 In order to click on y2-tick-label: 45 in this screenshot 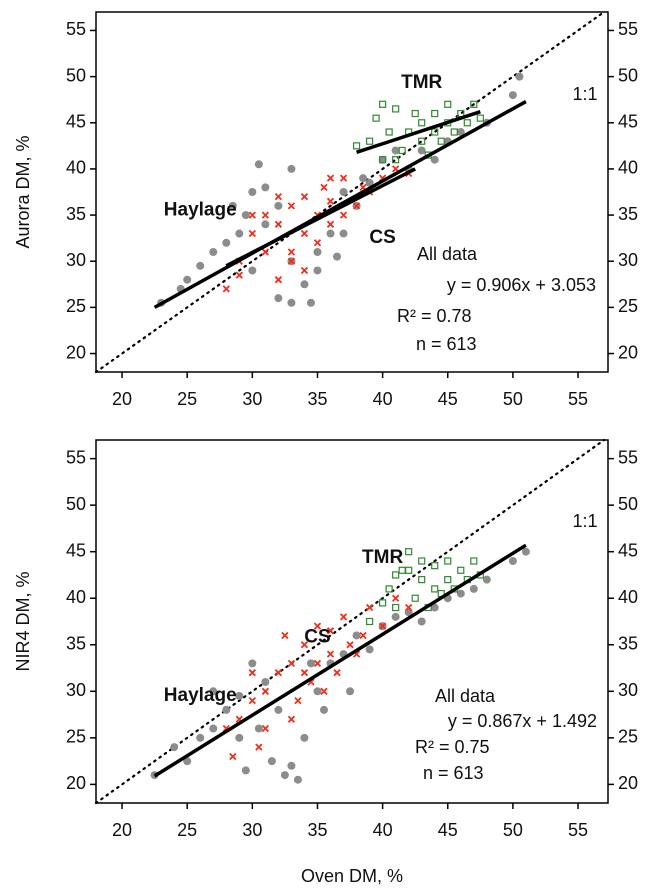, I will do `click(628, 550)`.